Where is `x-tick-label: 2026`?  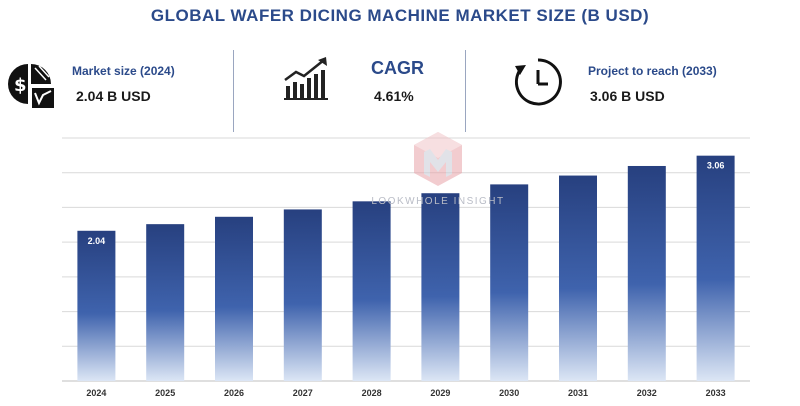
x-tick-label: 2026 is located at coordinates (234, 393).